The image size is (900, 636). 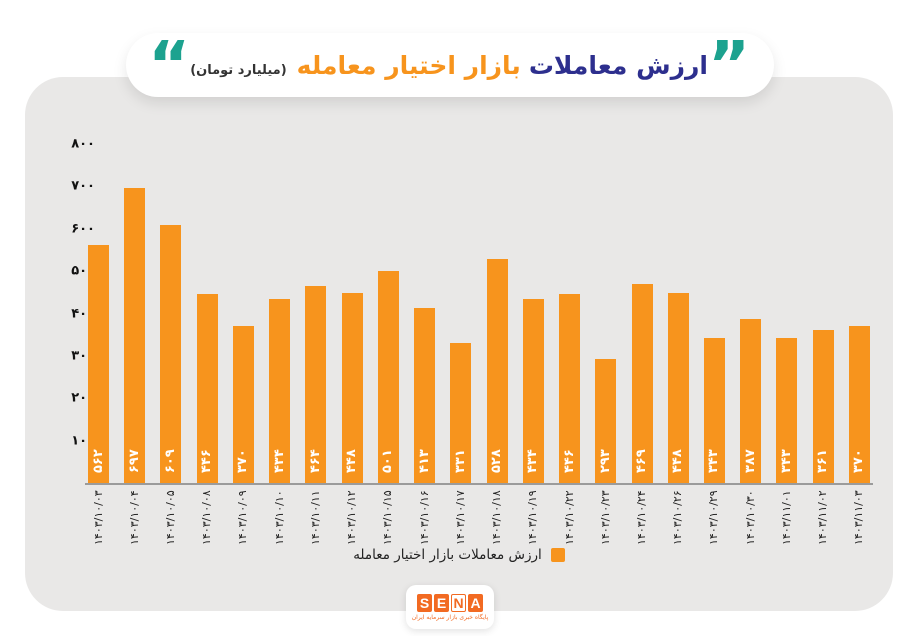 I want to click on bar-value-label: ۲۹۳, so click(x=605, y=461).